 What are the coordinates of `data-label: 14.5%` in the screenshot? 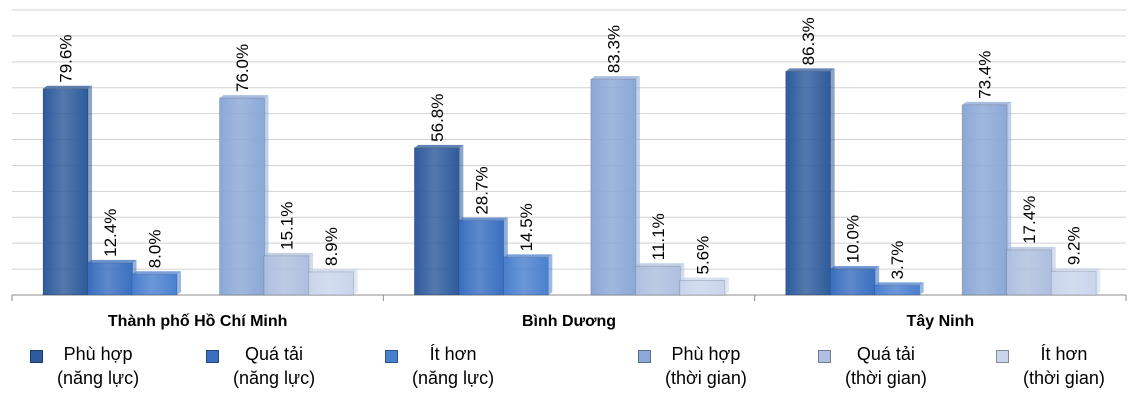 It's located at (526, 227).